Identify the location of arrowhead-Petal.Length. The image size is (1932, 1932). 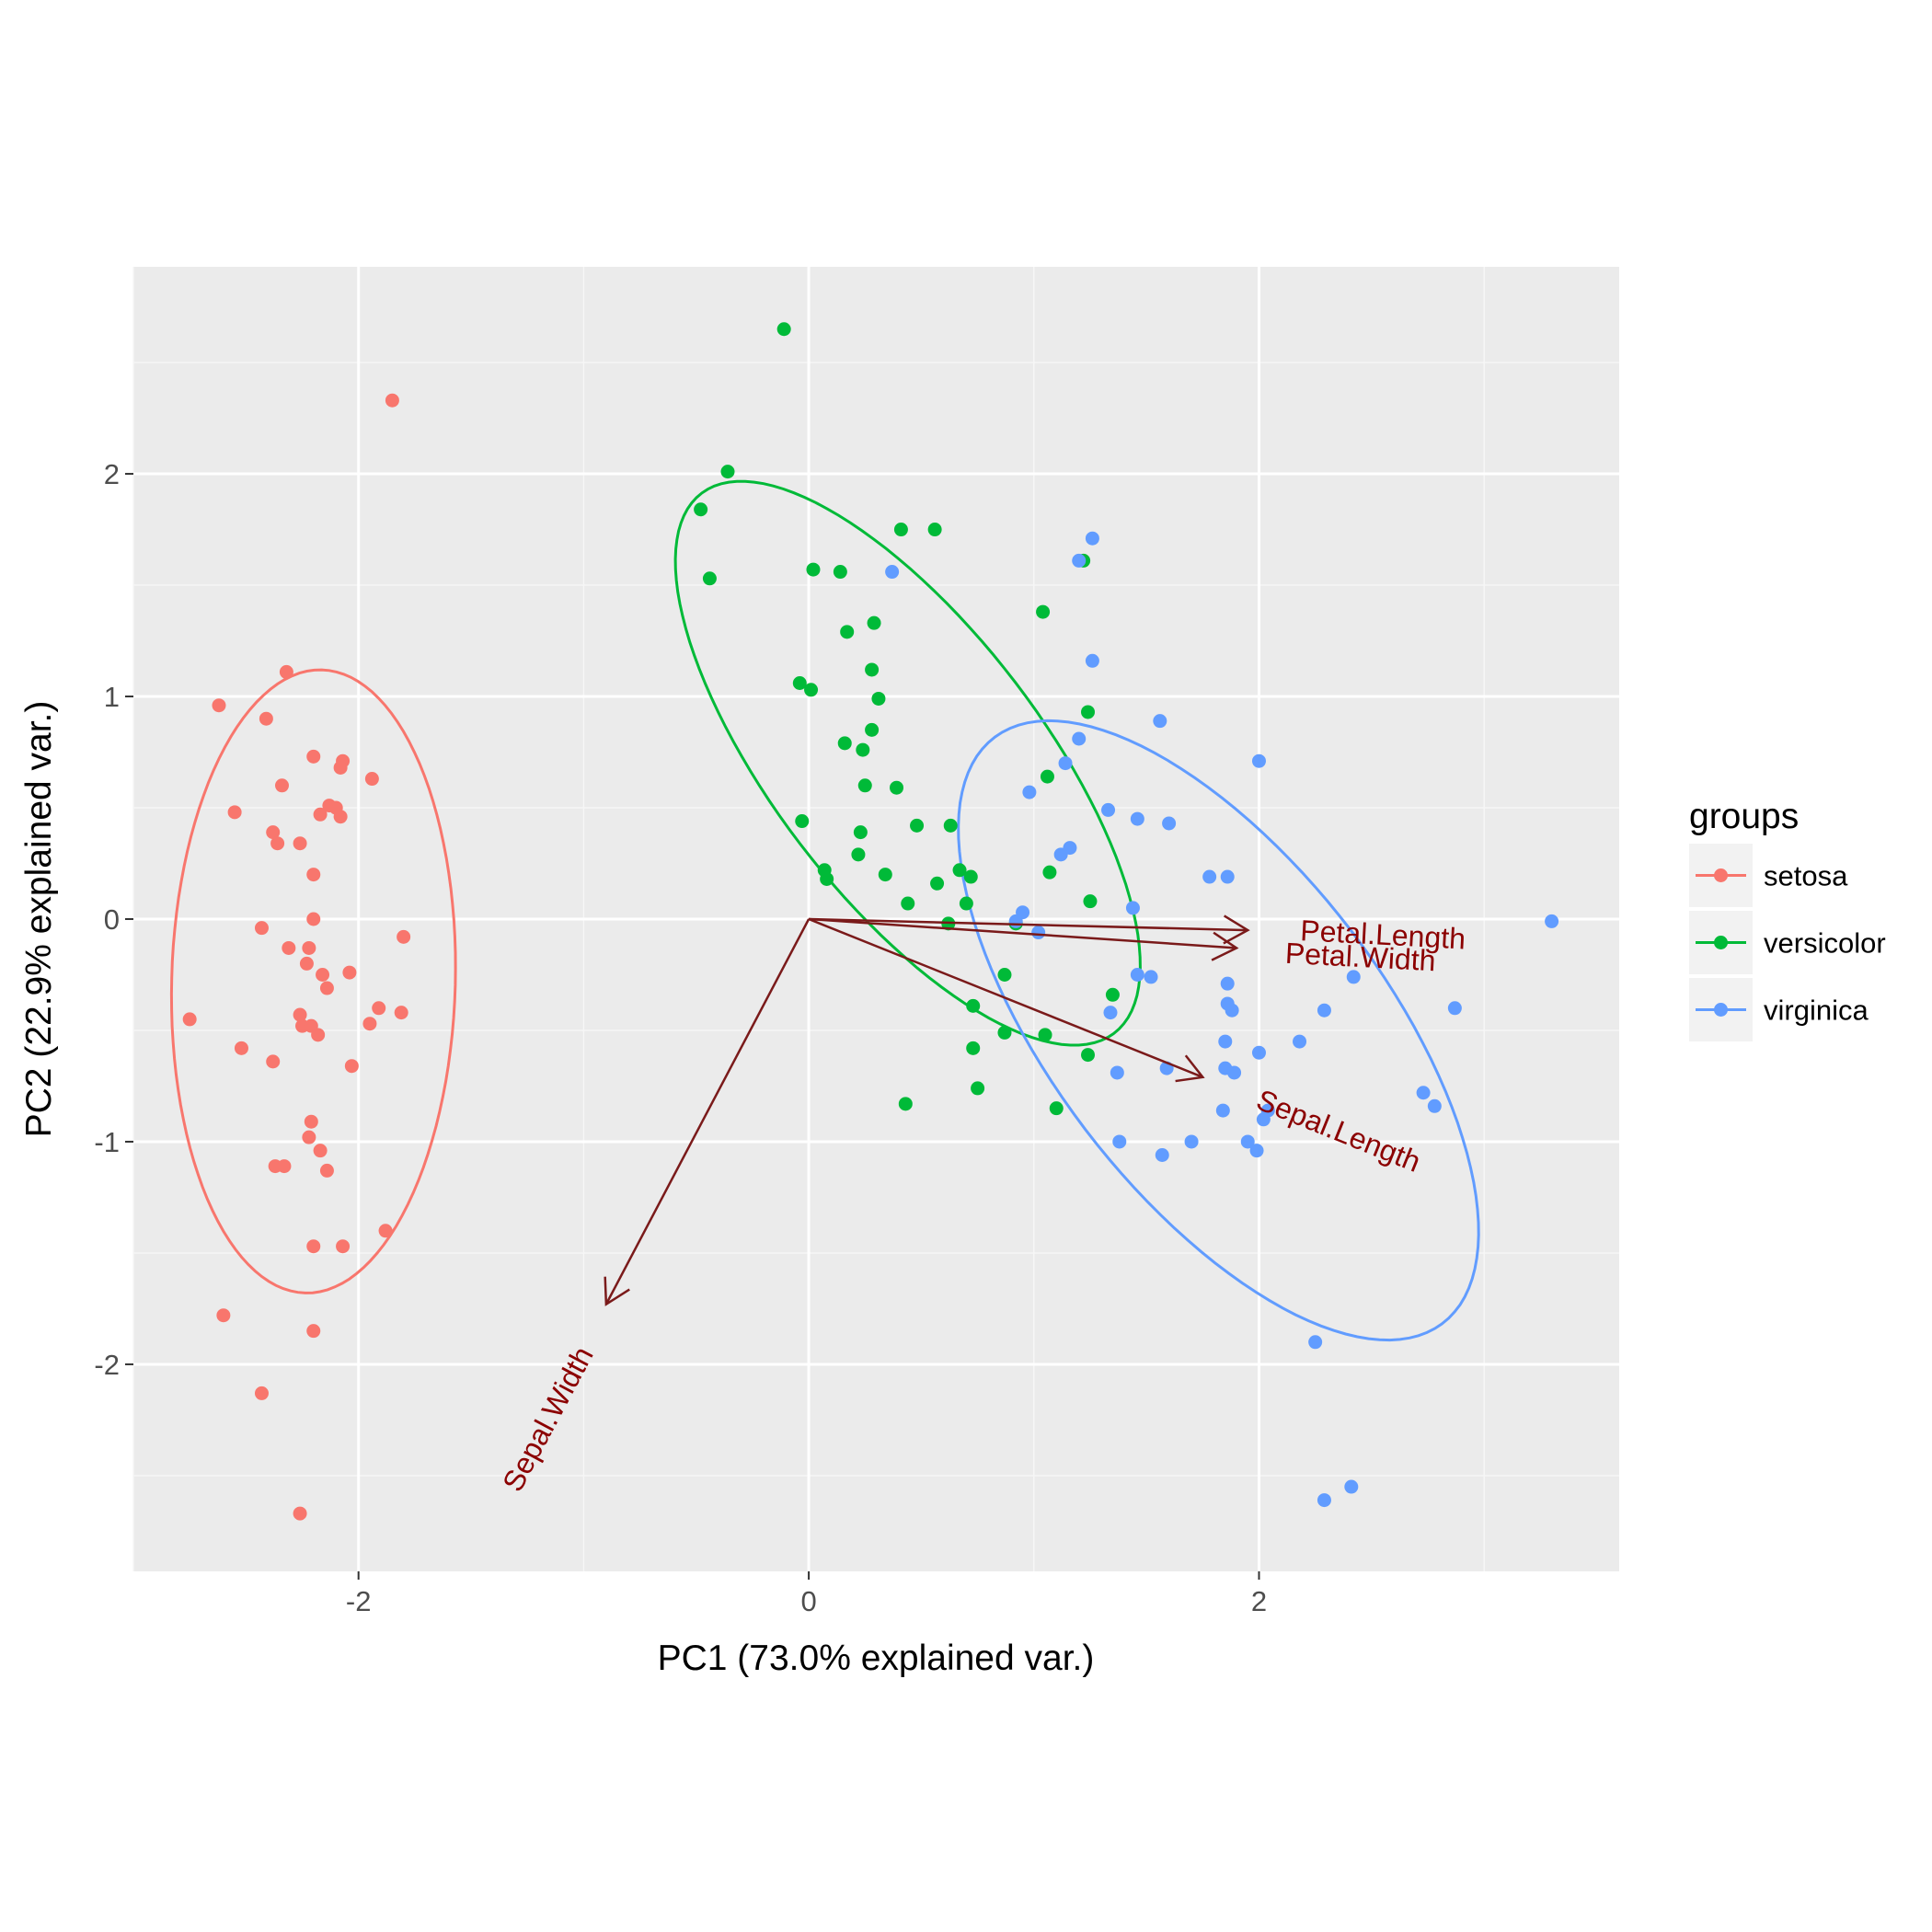
(1236, 929).